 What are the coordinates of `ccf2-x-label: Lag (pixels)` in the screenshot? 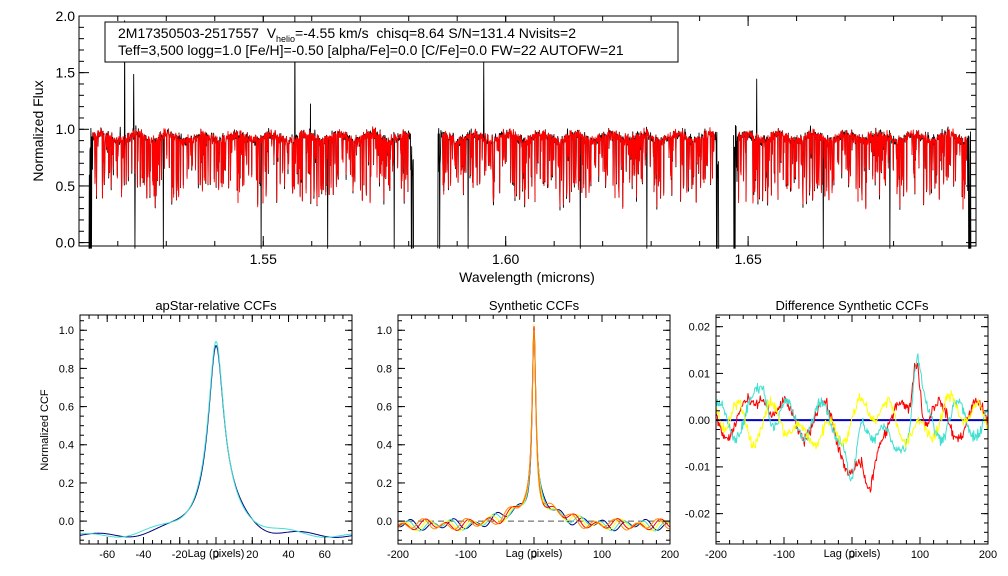 It's located at (534, 554).